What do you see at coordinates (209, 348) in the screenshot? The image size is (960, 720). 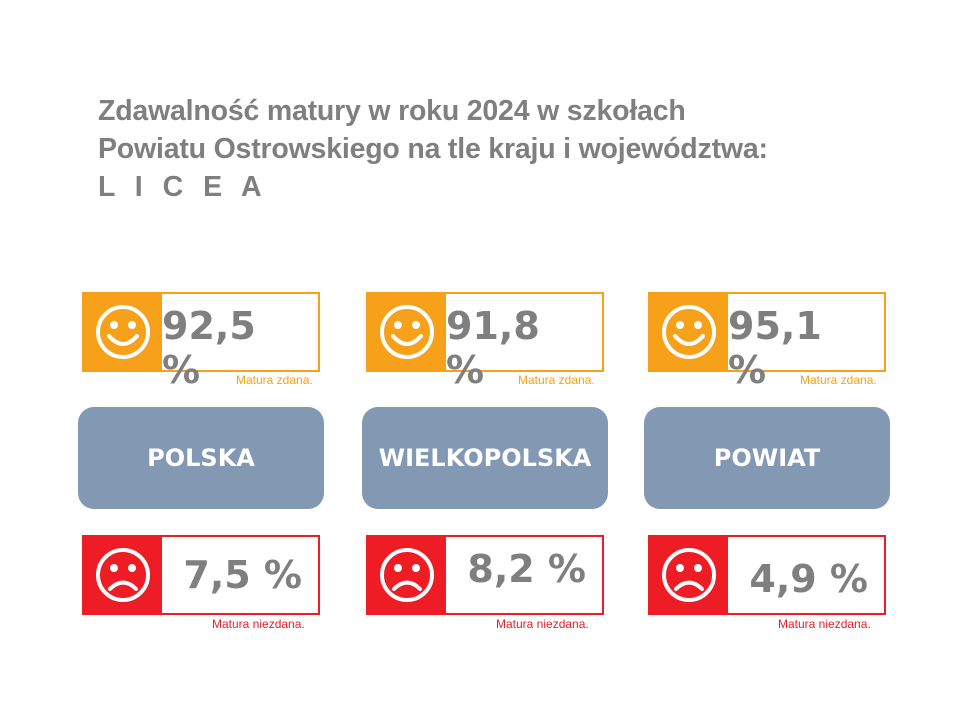 I see `pass-percentage: 92,5 %` at bounding box center [209, 348].